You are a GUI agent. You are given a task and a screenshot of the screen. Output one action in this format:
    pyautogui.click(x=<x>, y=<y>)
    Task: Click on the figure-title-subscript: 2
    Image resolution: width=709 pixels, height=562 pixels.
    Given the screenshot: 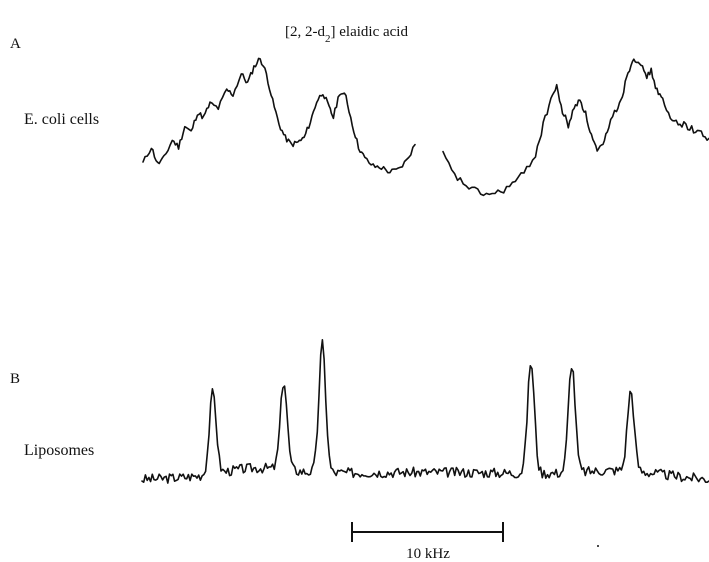 What is the action you would take?
    pyautogui.click(x=328, y=39)
    